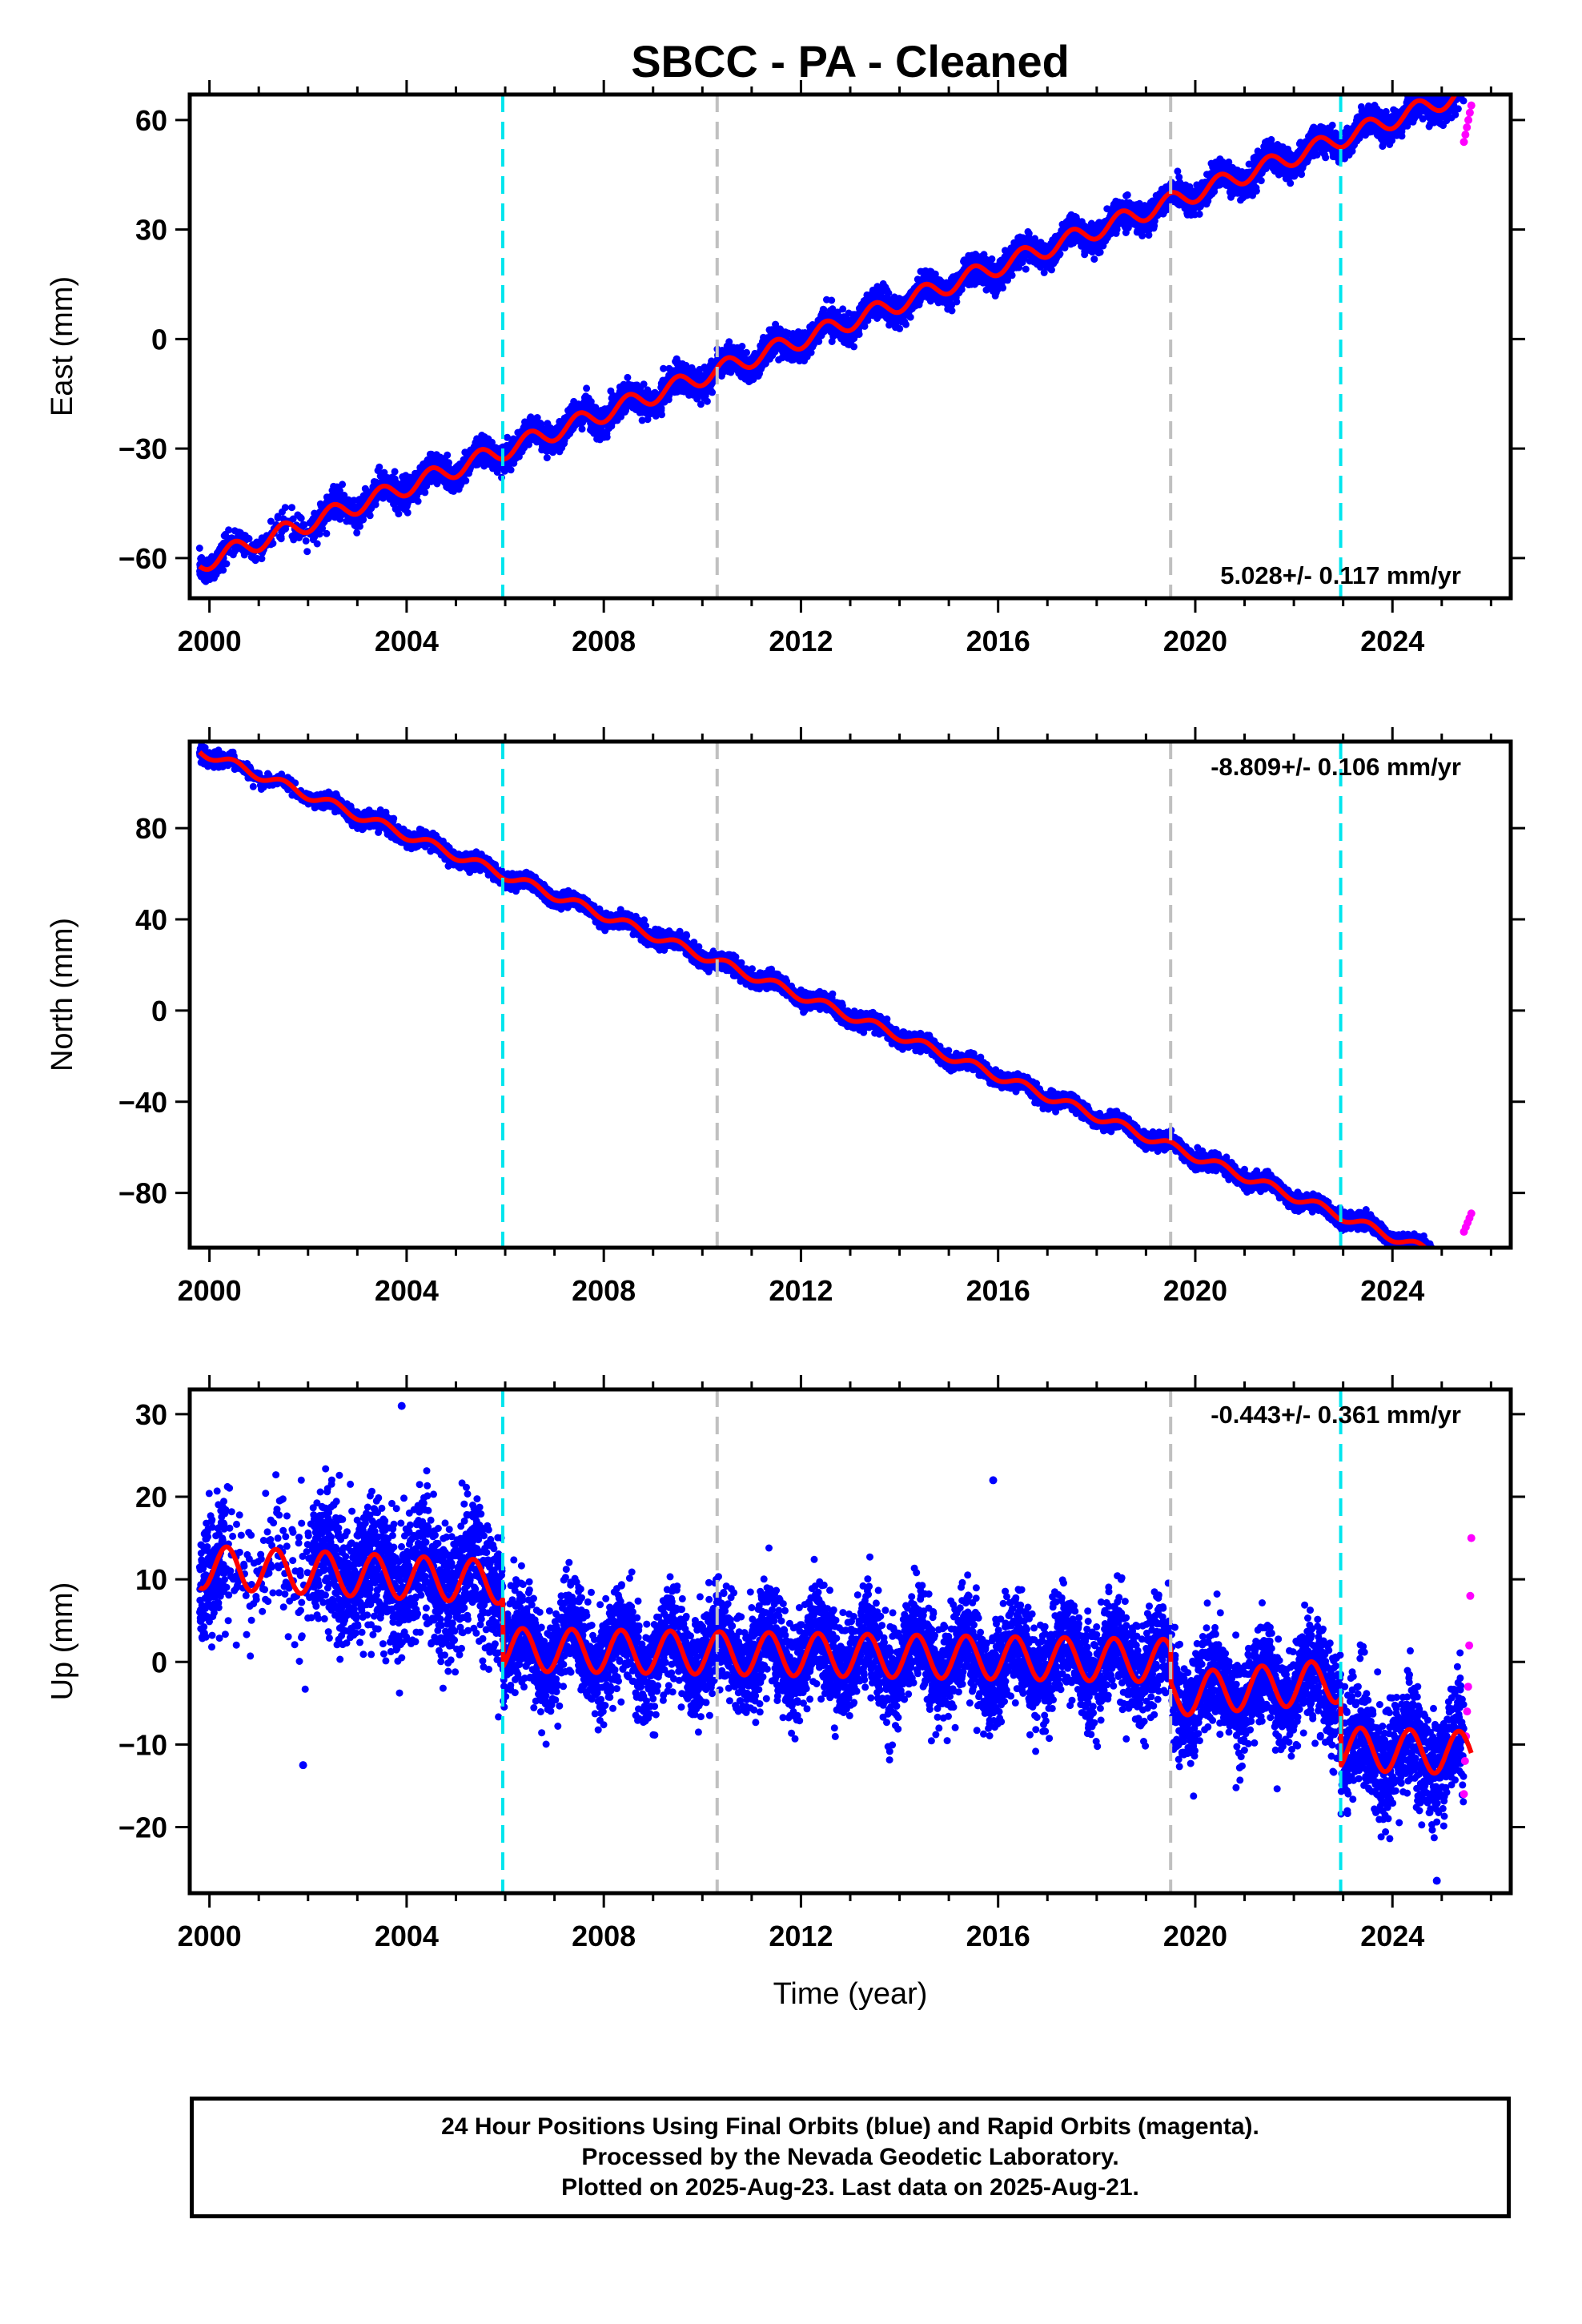 This screenshot has height=2324, width=1582. I want to click on chart-title: SBCC - PA - Cleaned, so click(850, 61).